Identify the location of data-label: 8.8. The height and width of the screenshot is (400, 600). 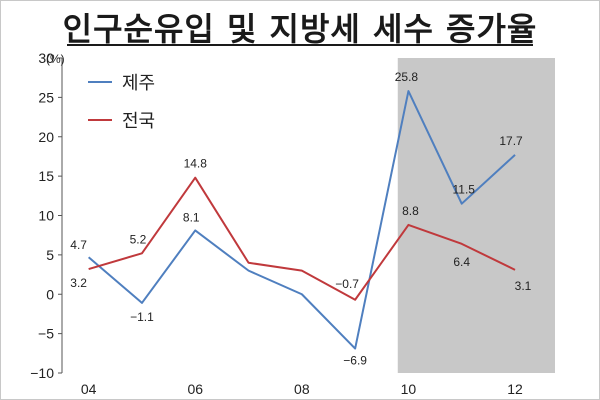
(410, 211).